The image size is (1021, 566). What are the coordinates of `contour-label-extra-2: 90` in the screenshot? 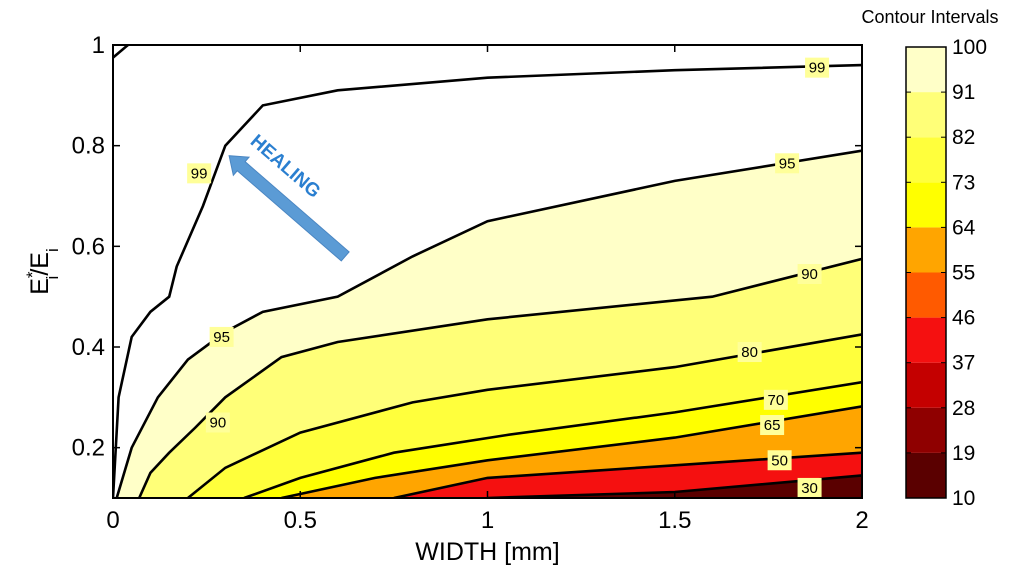 It's located at (217, 422).